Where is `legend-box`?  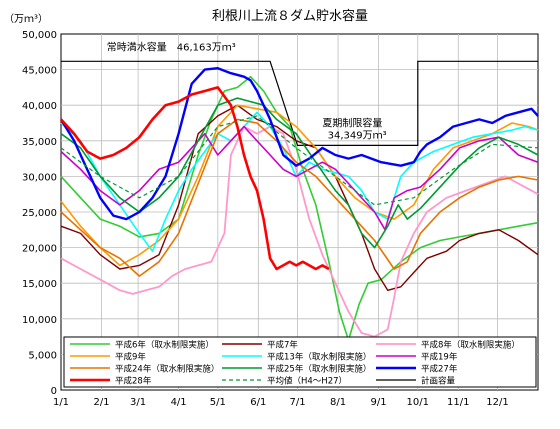
legend-box is located at coordinates (300, 362).